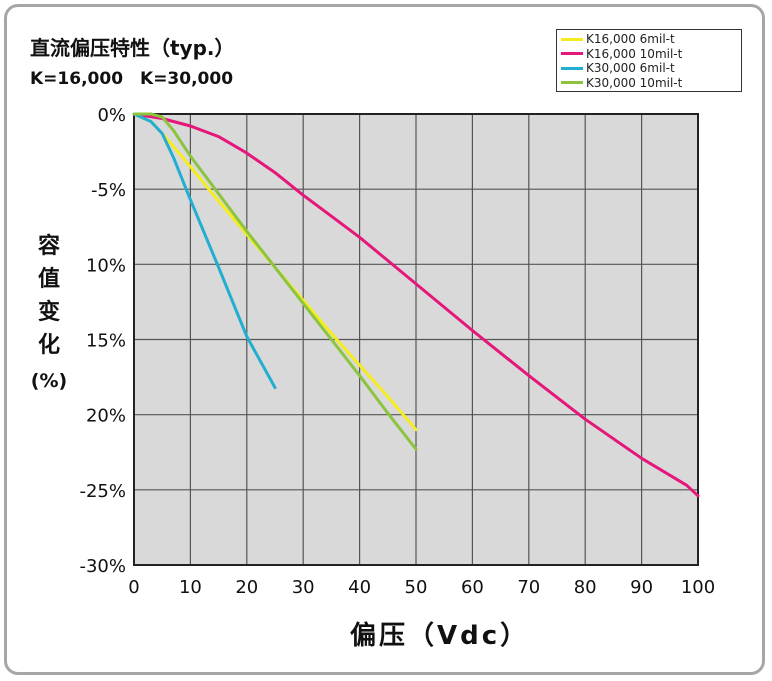 Image resolution: width=772 pixels, height=681 pixels. Describe the element at coordinates (303, 587) in the screenshot. I see `x-tick-label: 30` at that location.